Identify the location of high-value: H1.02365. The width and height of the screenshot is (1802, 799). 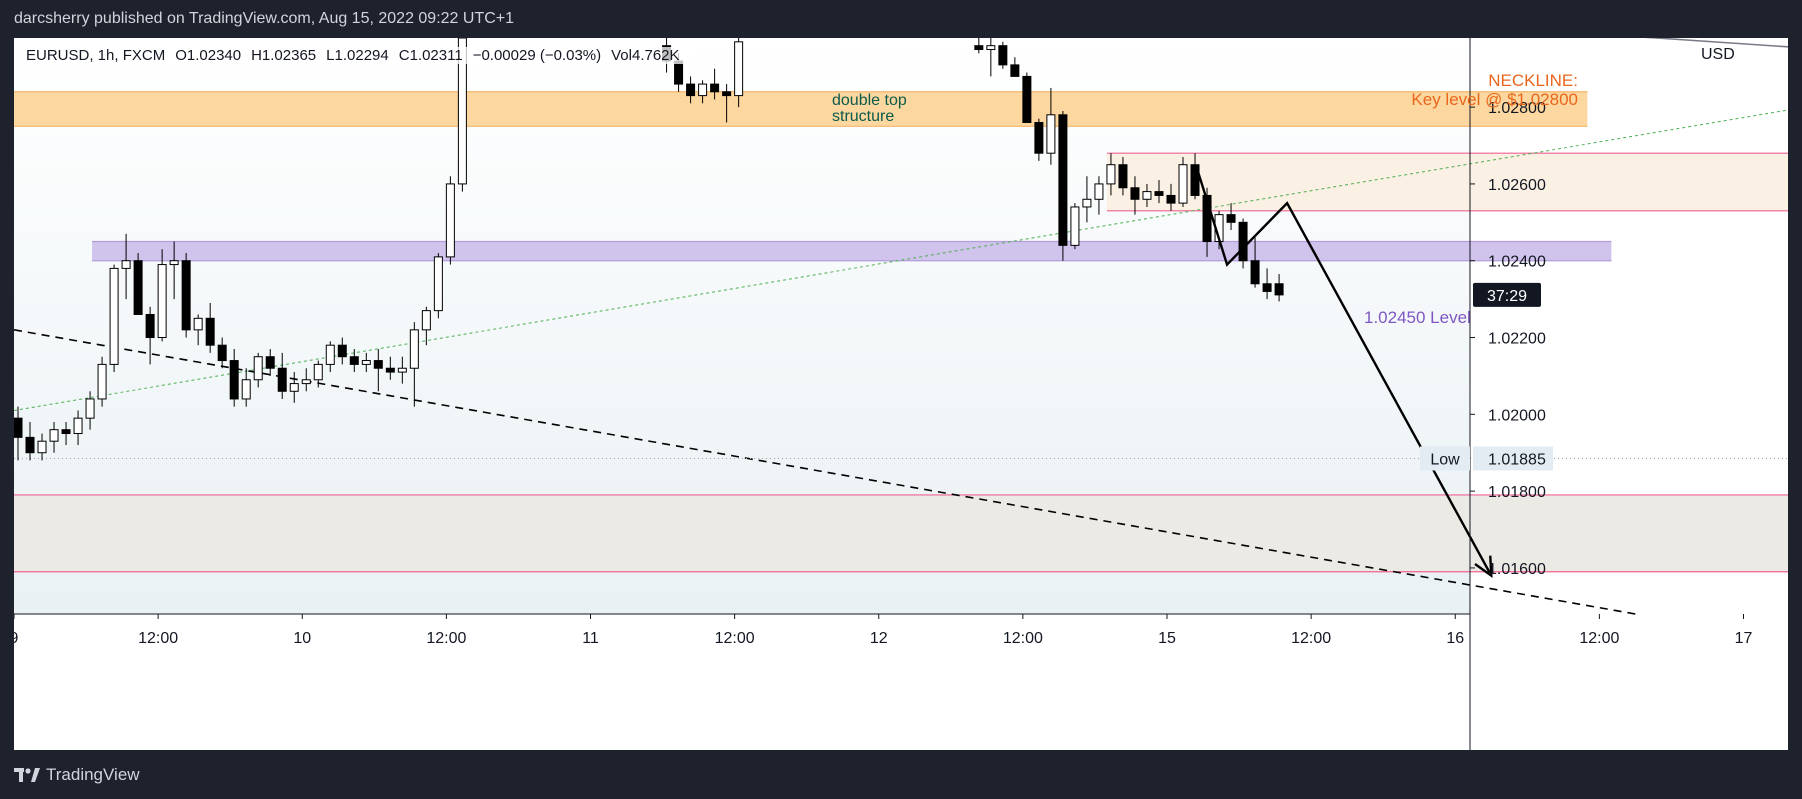
(284, 55).